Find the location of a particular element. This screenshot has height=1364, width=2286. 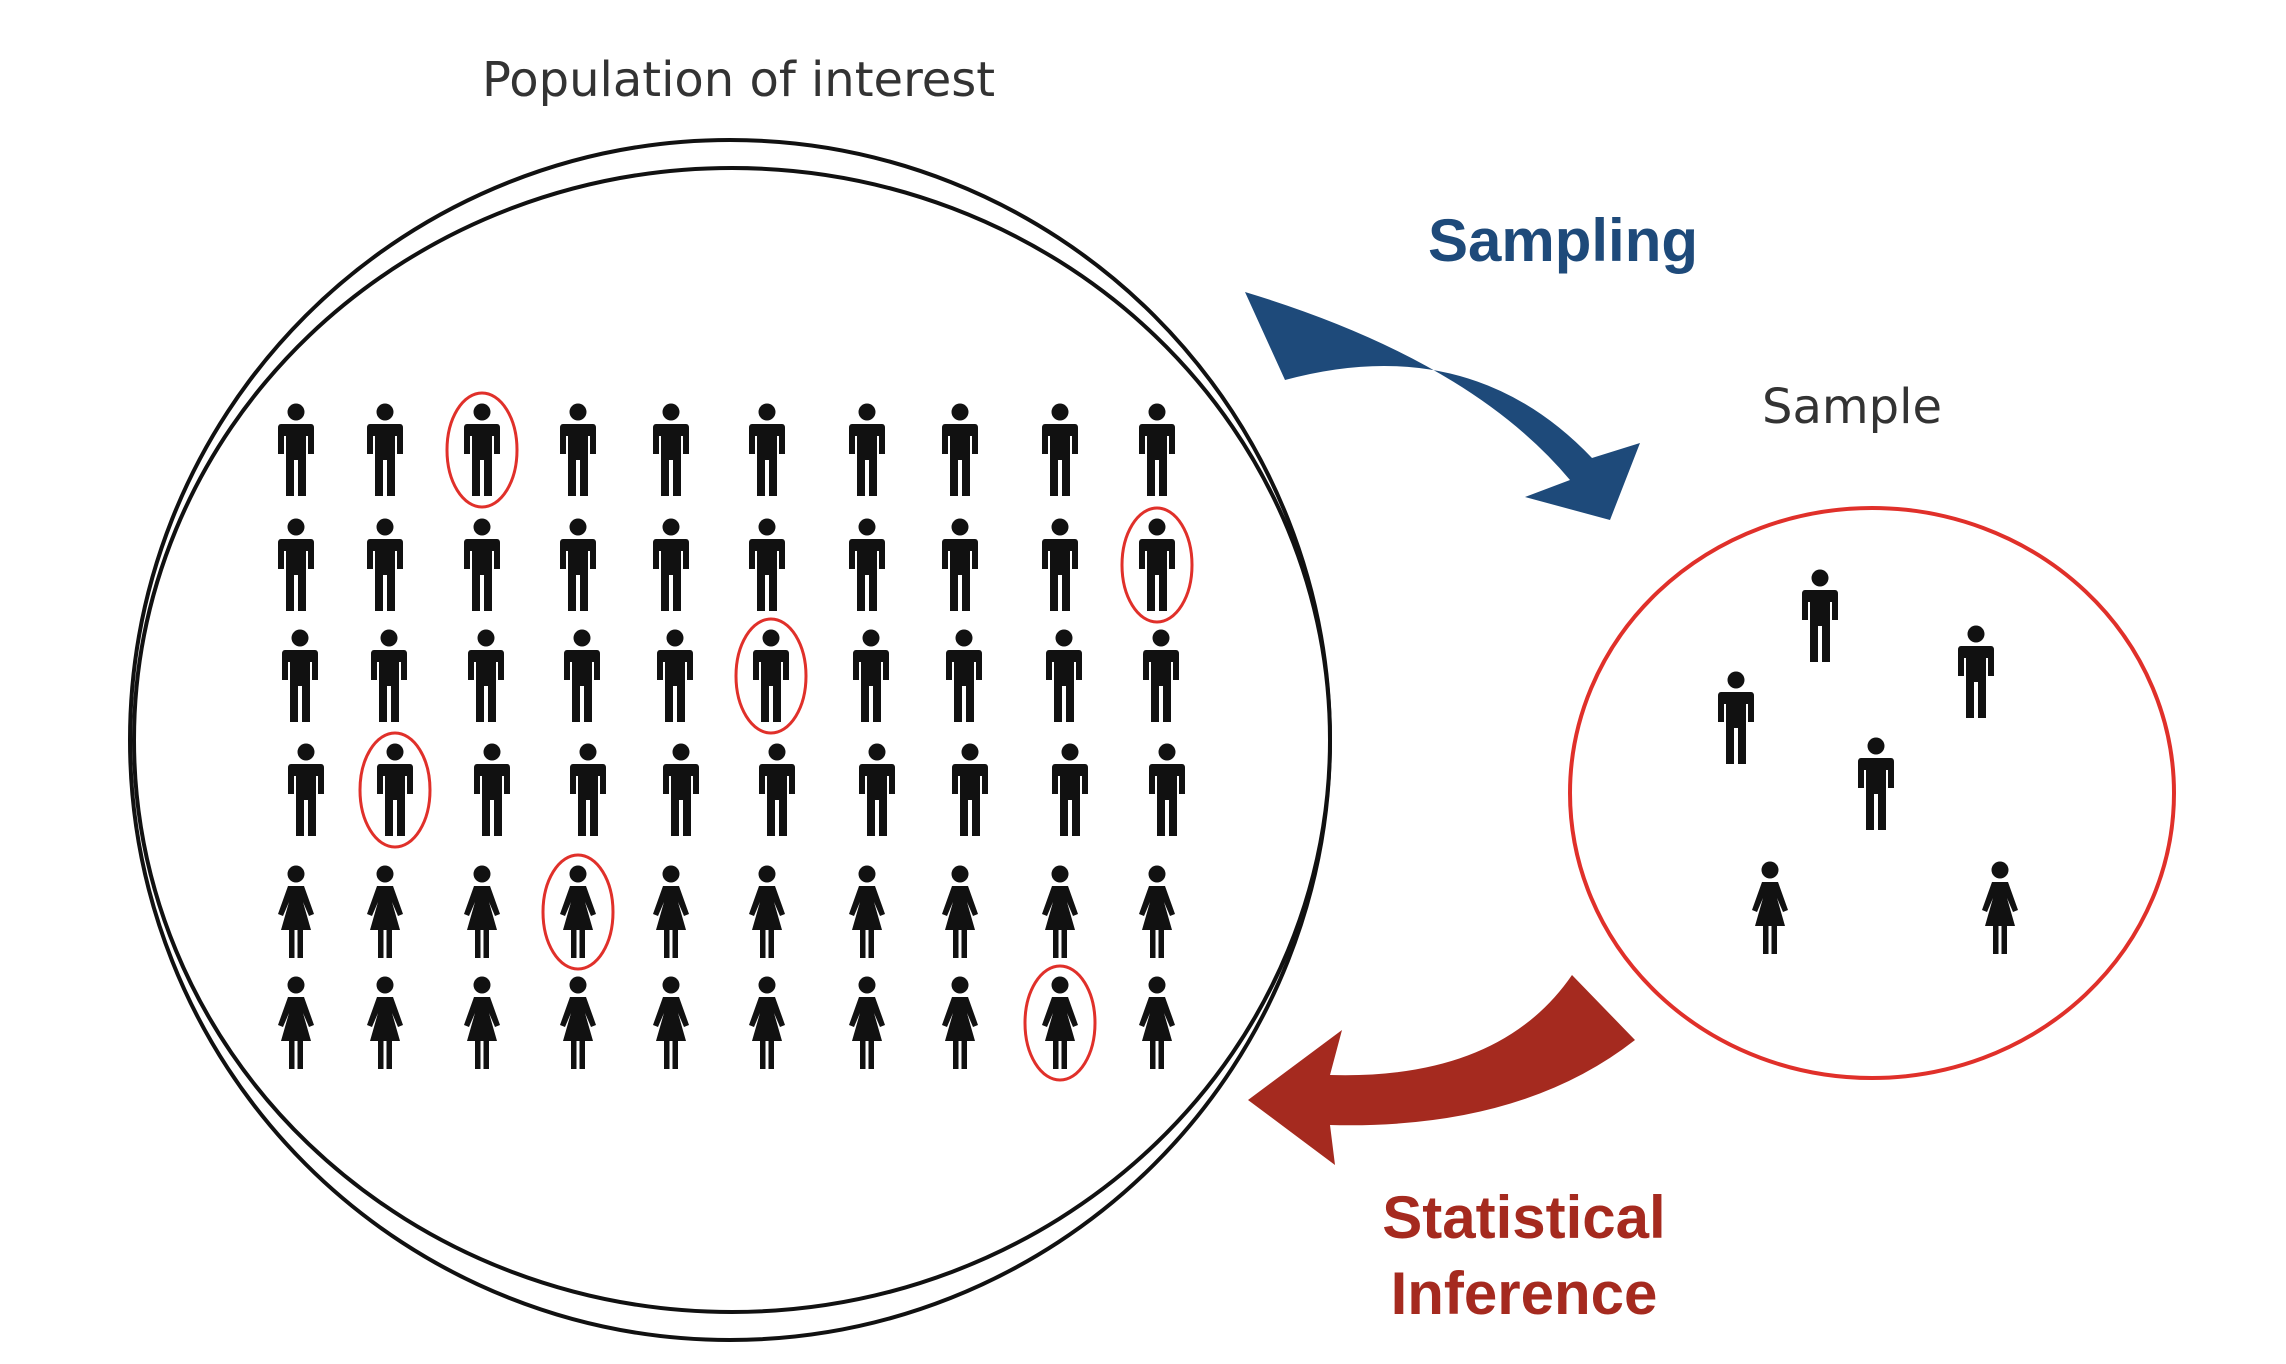

sample-circle is located at coordinates (1872, 793).